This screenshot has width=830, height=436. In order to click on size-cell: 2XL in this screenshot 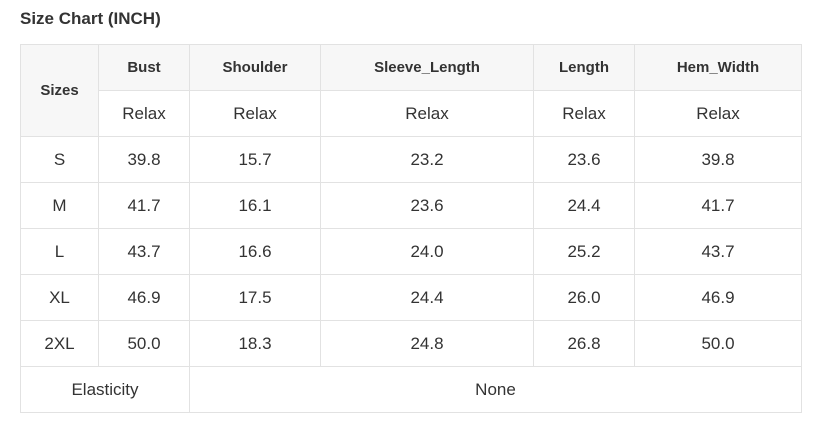, I will do `click(59, 343)`.